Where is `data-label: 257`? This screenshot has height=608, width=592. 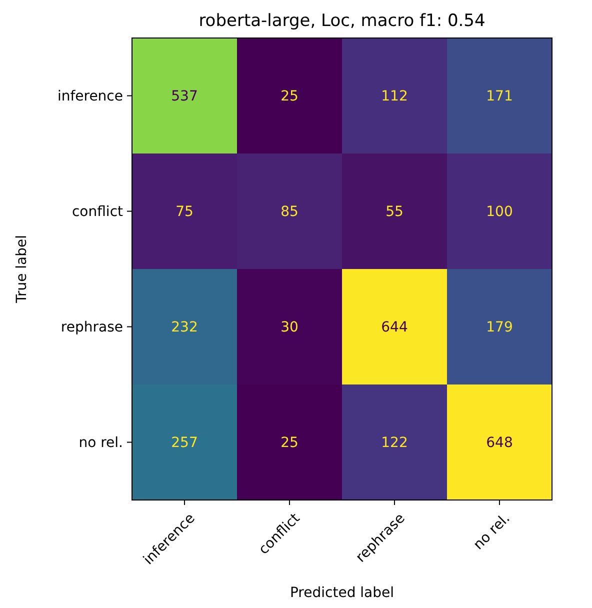 data-label: 257 is located at coordinates (184, 443).